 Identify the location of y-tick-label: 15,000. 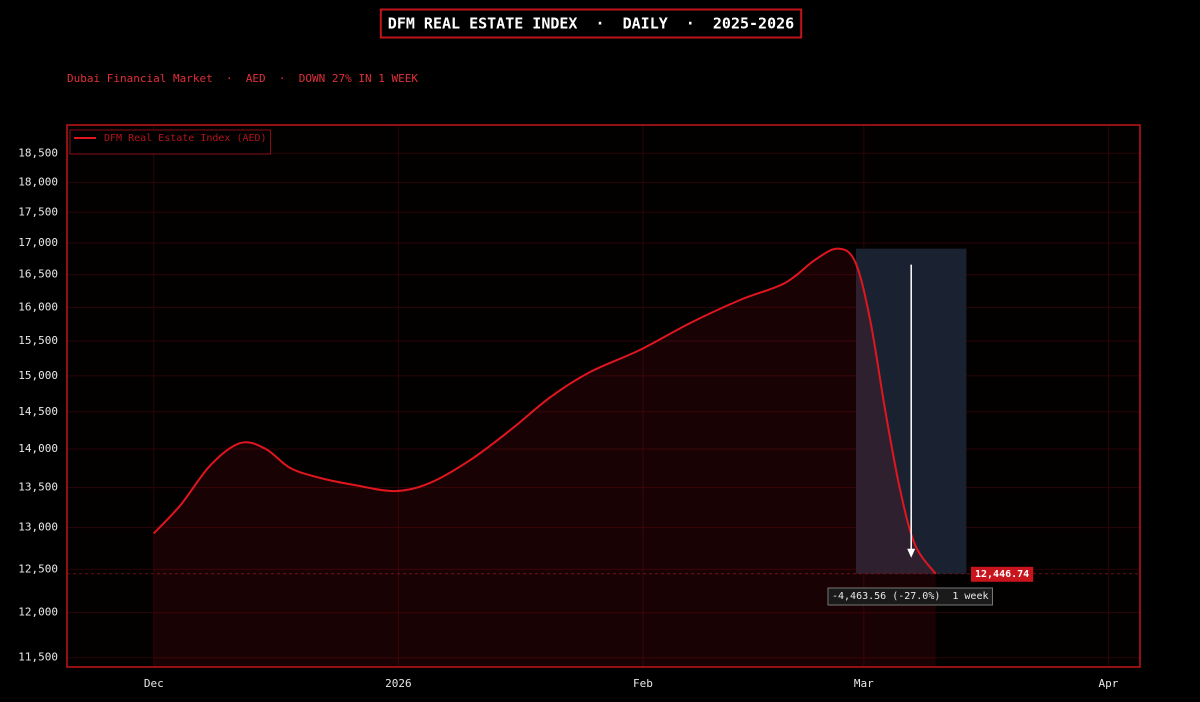
(38, 375).